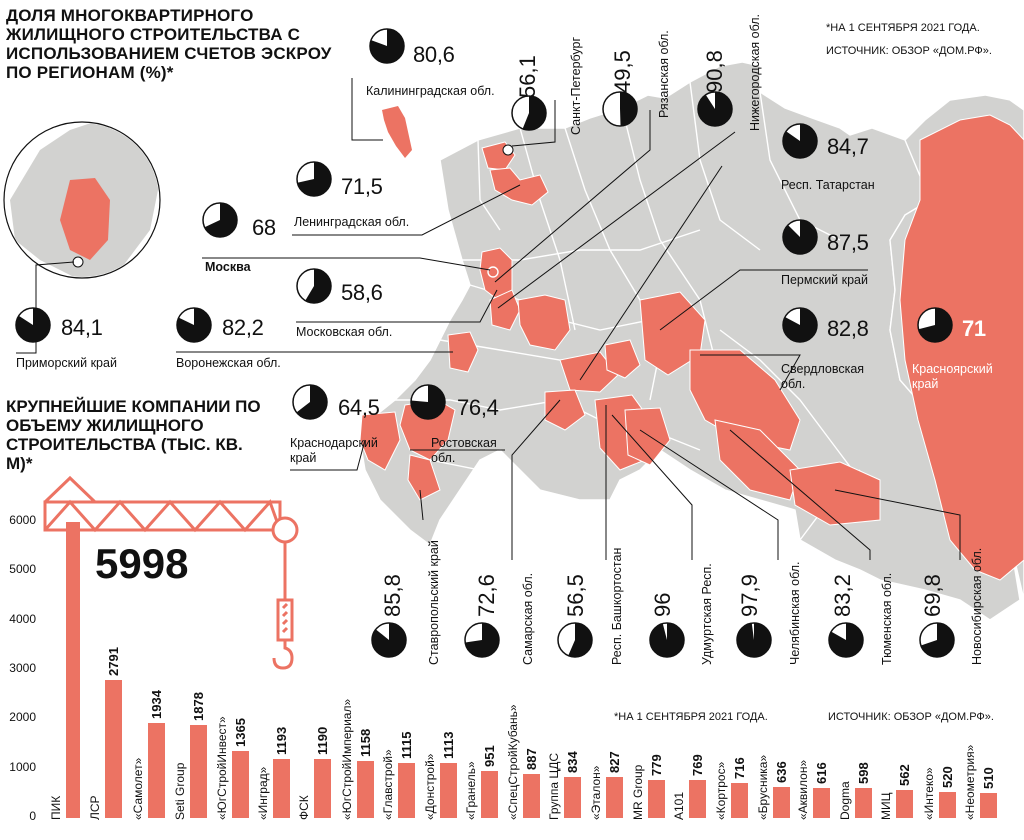 The height and width of the screenshot is (840, 1024). Describe the element at coordinates (617, 606) in the screenshot. I see `label-bashkortostan: Респ. Башкортостан` at that location.